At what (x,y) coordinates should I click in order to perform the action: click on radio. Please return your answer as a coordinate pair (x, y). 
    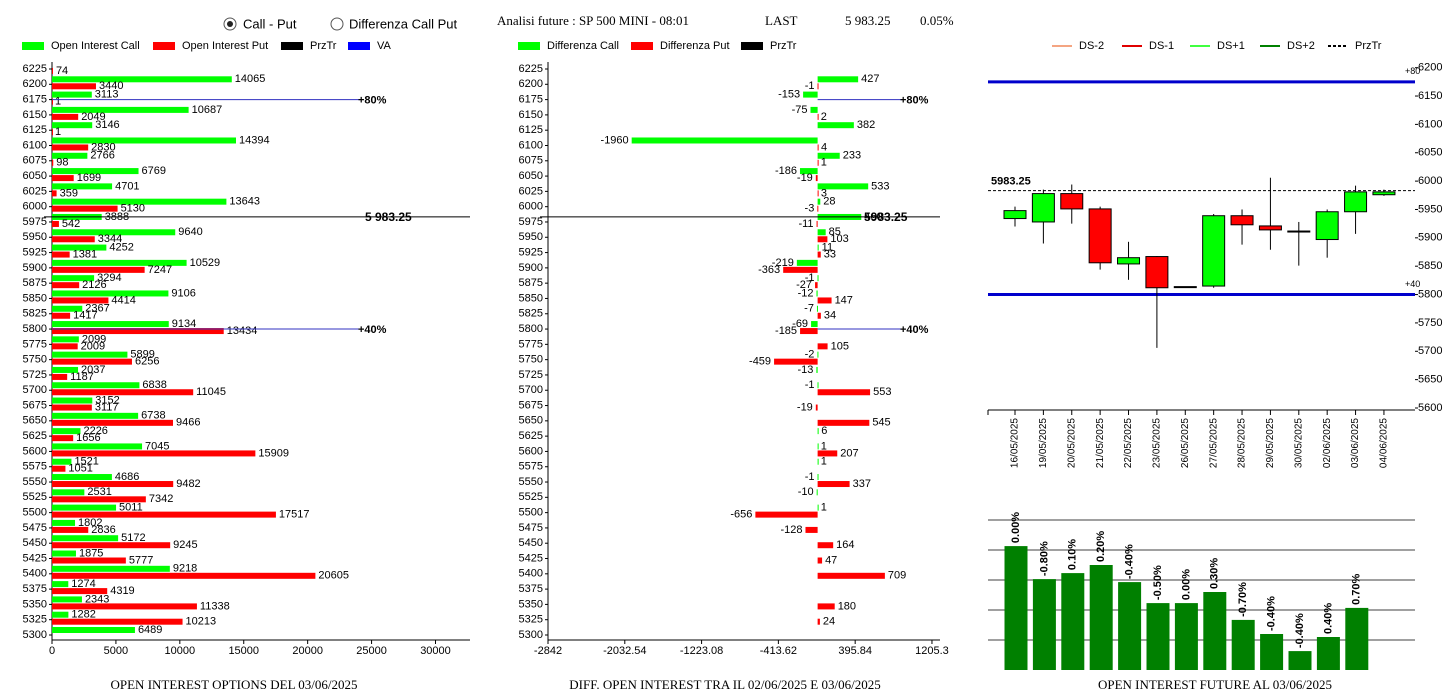
    Looking at the image, I should click on (337, 24).